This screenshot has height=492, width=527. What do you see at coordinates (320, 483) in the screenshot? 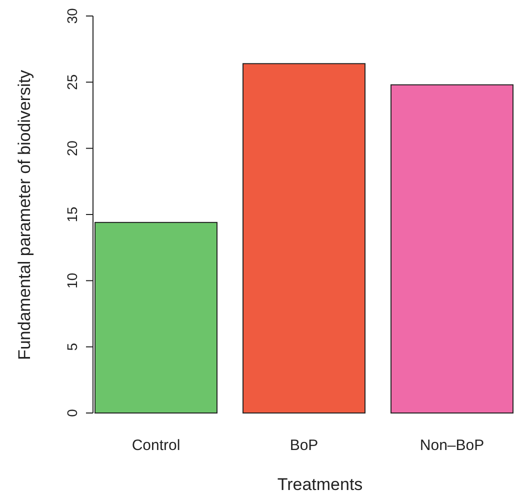
I see `x-axis-title: Treatments` at bounding box center [320, 483].